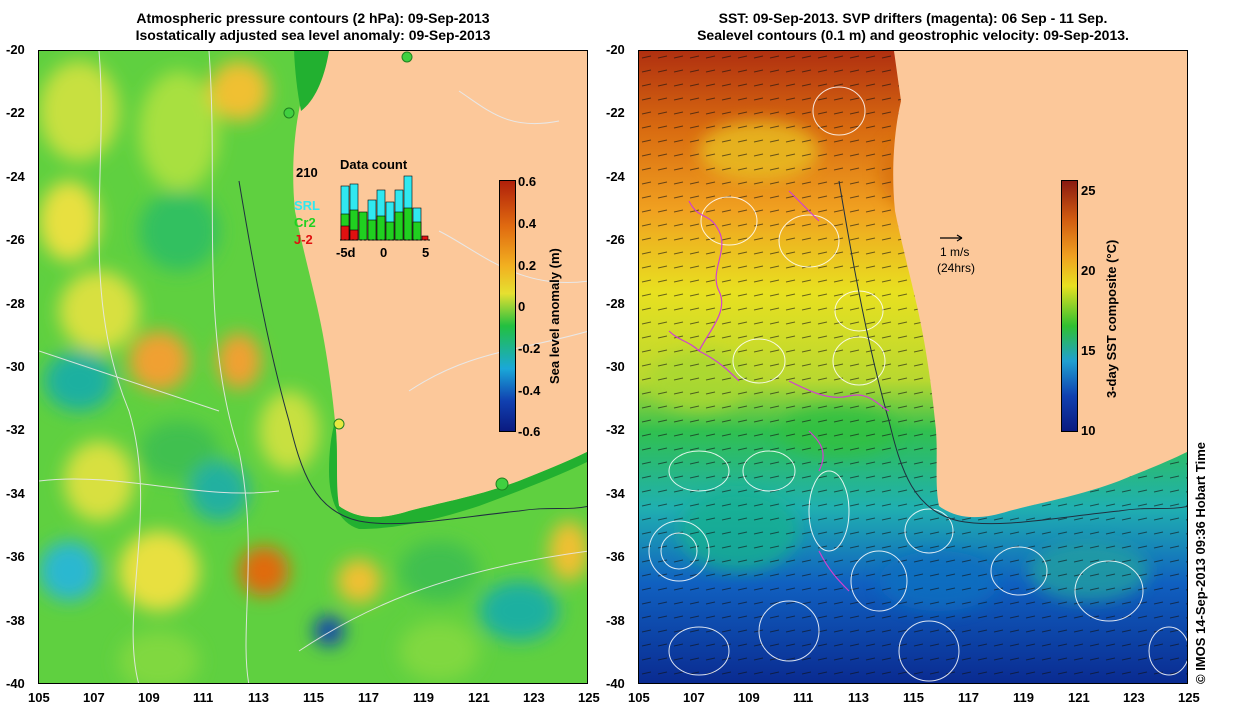  What do you see at coordinates (554, 316) in the screenshot?
I see `left-colorbar-label: Sea level anomaly (m)` at bounding box center [554, 316].